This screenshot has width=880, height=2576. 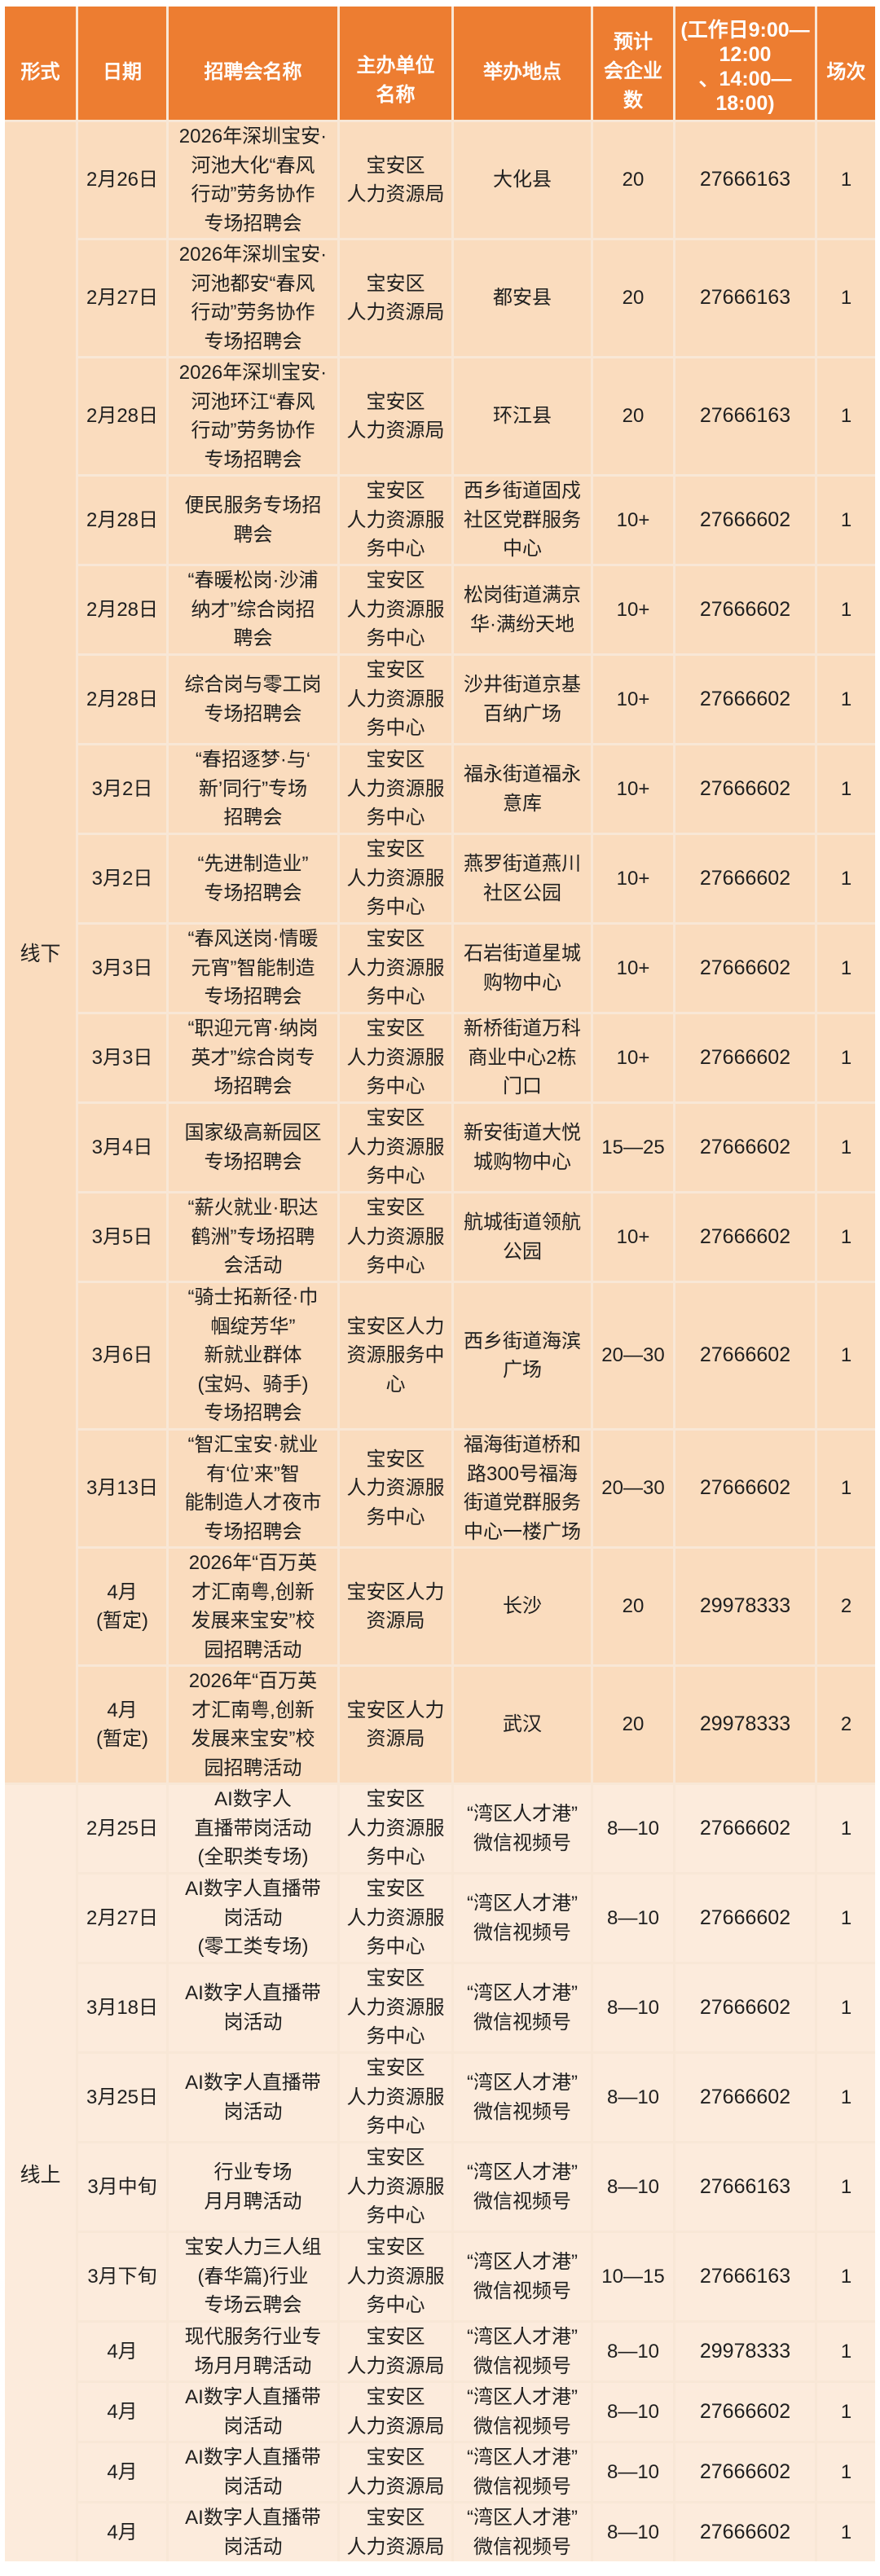 I want to click on event-name-cell: “春风送岗·情暖 元宵”智能制造 专场招聘会, so click(x=253, y=968).